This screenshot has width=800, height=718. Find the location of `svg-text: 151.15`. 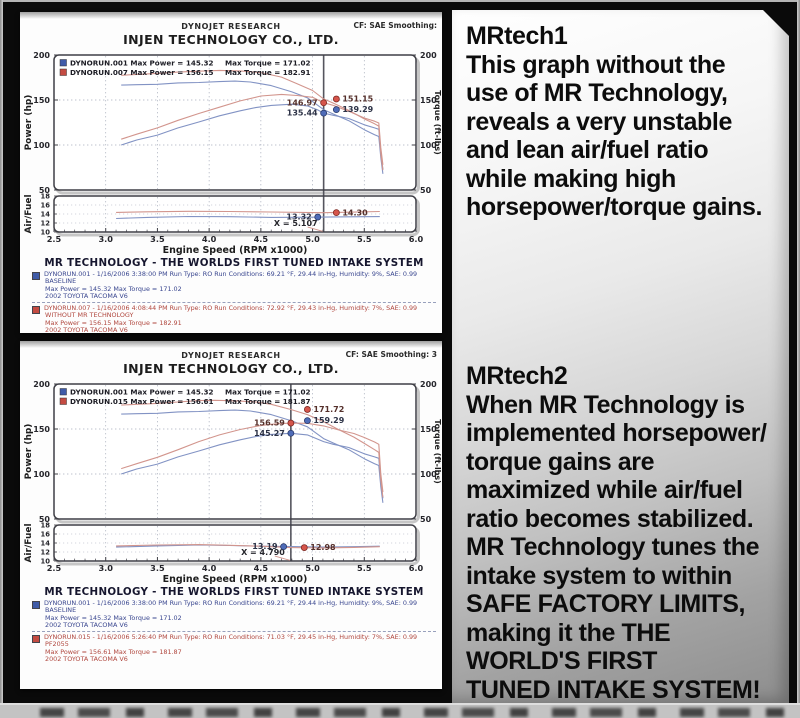

svg-text: 151.15 is located at coordinates (357, 99).